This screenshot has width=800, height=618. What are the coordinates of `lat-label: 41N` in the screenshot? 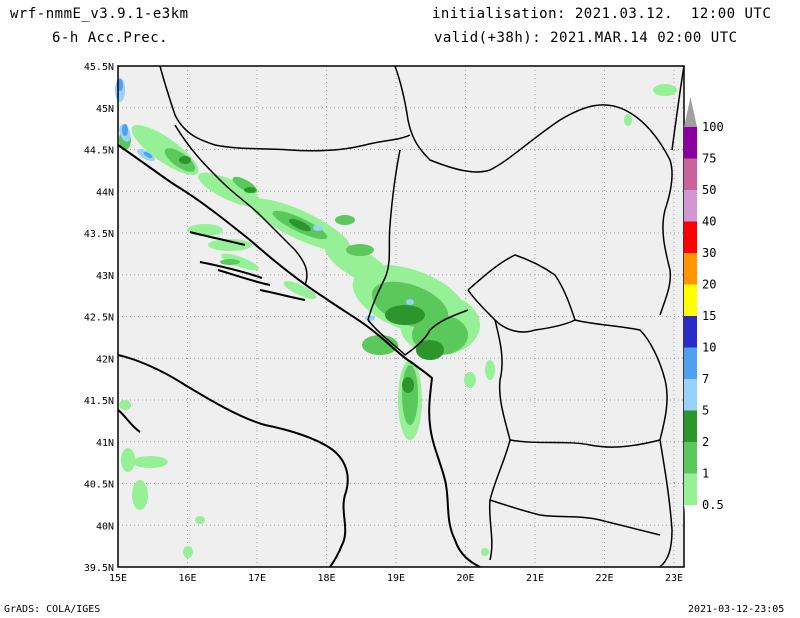 It's located at (105, 443).